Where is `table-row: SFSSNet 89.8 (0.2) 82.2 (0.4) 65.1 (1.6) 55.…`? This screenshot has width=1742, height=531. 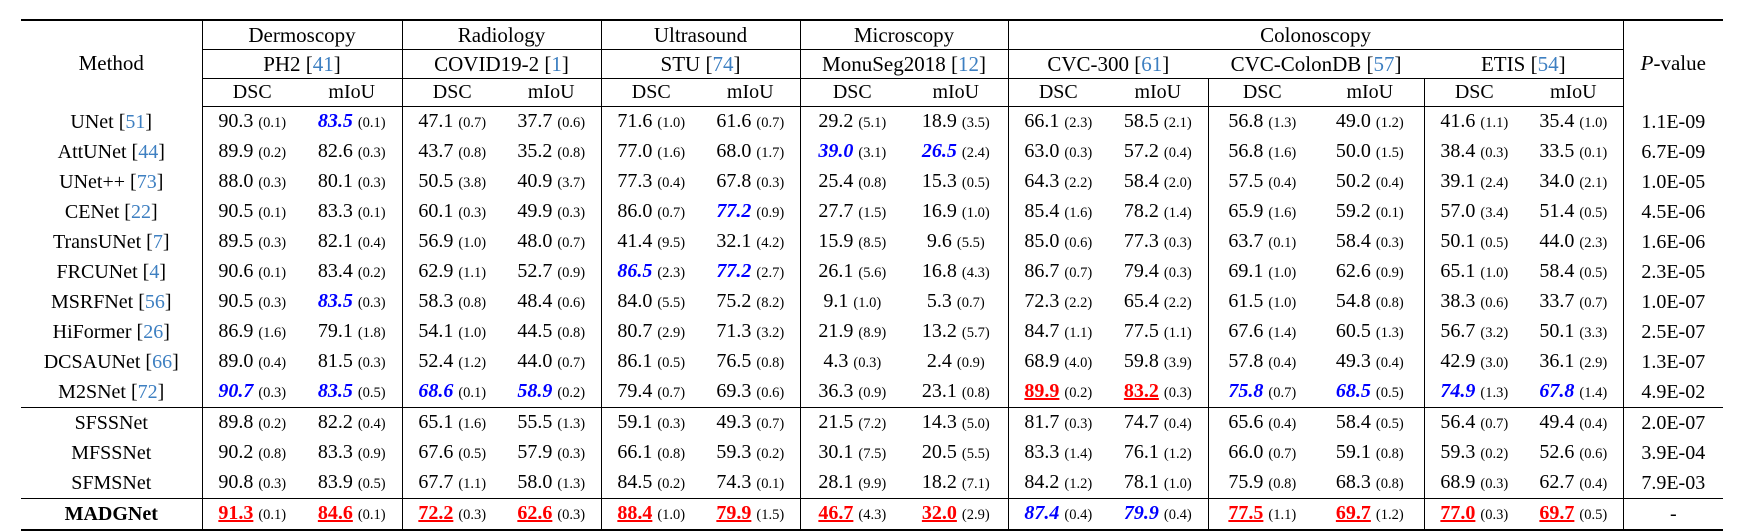
table-row: SFSSNet 89.8 (0.2) 82.2 (0.4) 65.1 (1.6) 55.… is located at coordinates (872, 422).